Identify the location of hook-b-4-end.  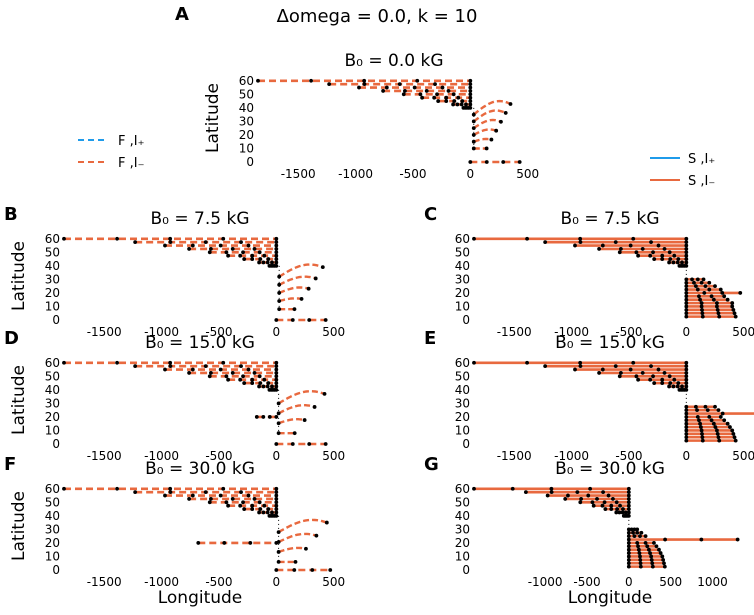
(322, 267).